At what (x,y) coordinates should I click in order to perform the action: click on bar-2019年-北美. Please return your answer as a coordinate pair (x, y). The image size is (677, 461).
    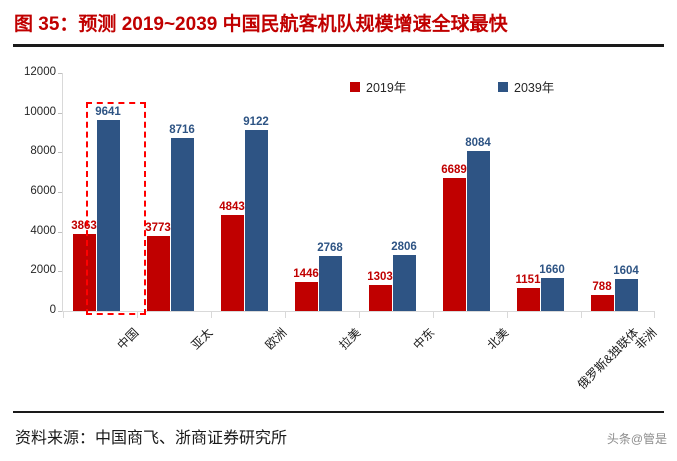
    Looking at the image, I should click on (454, 244).